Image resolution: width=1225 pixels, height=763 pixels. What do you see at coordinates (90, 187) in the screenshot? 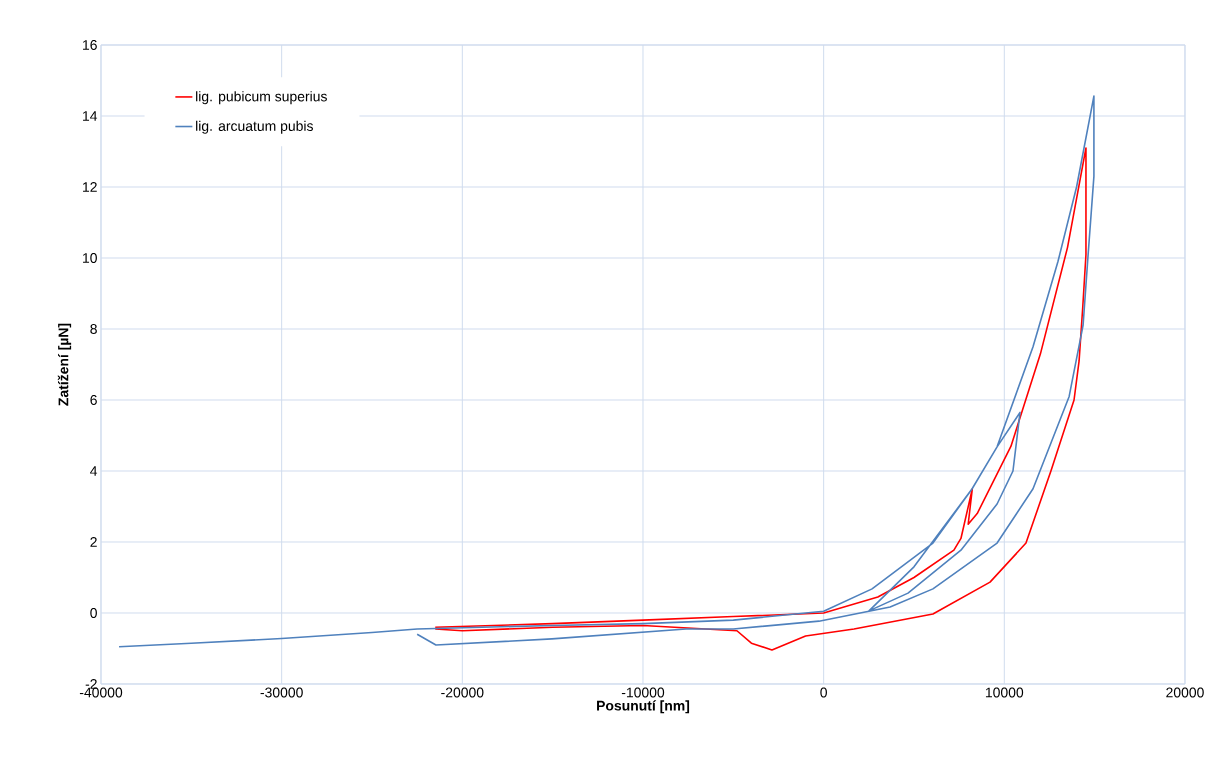
I see `y-tick-label: 12` at bounding box center [90, 187].